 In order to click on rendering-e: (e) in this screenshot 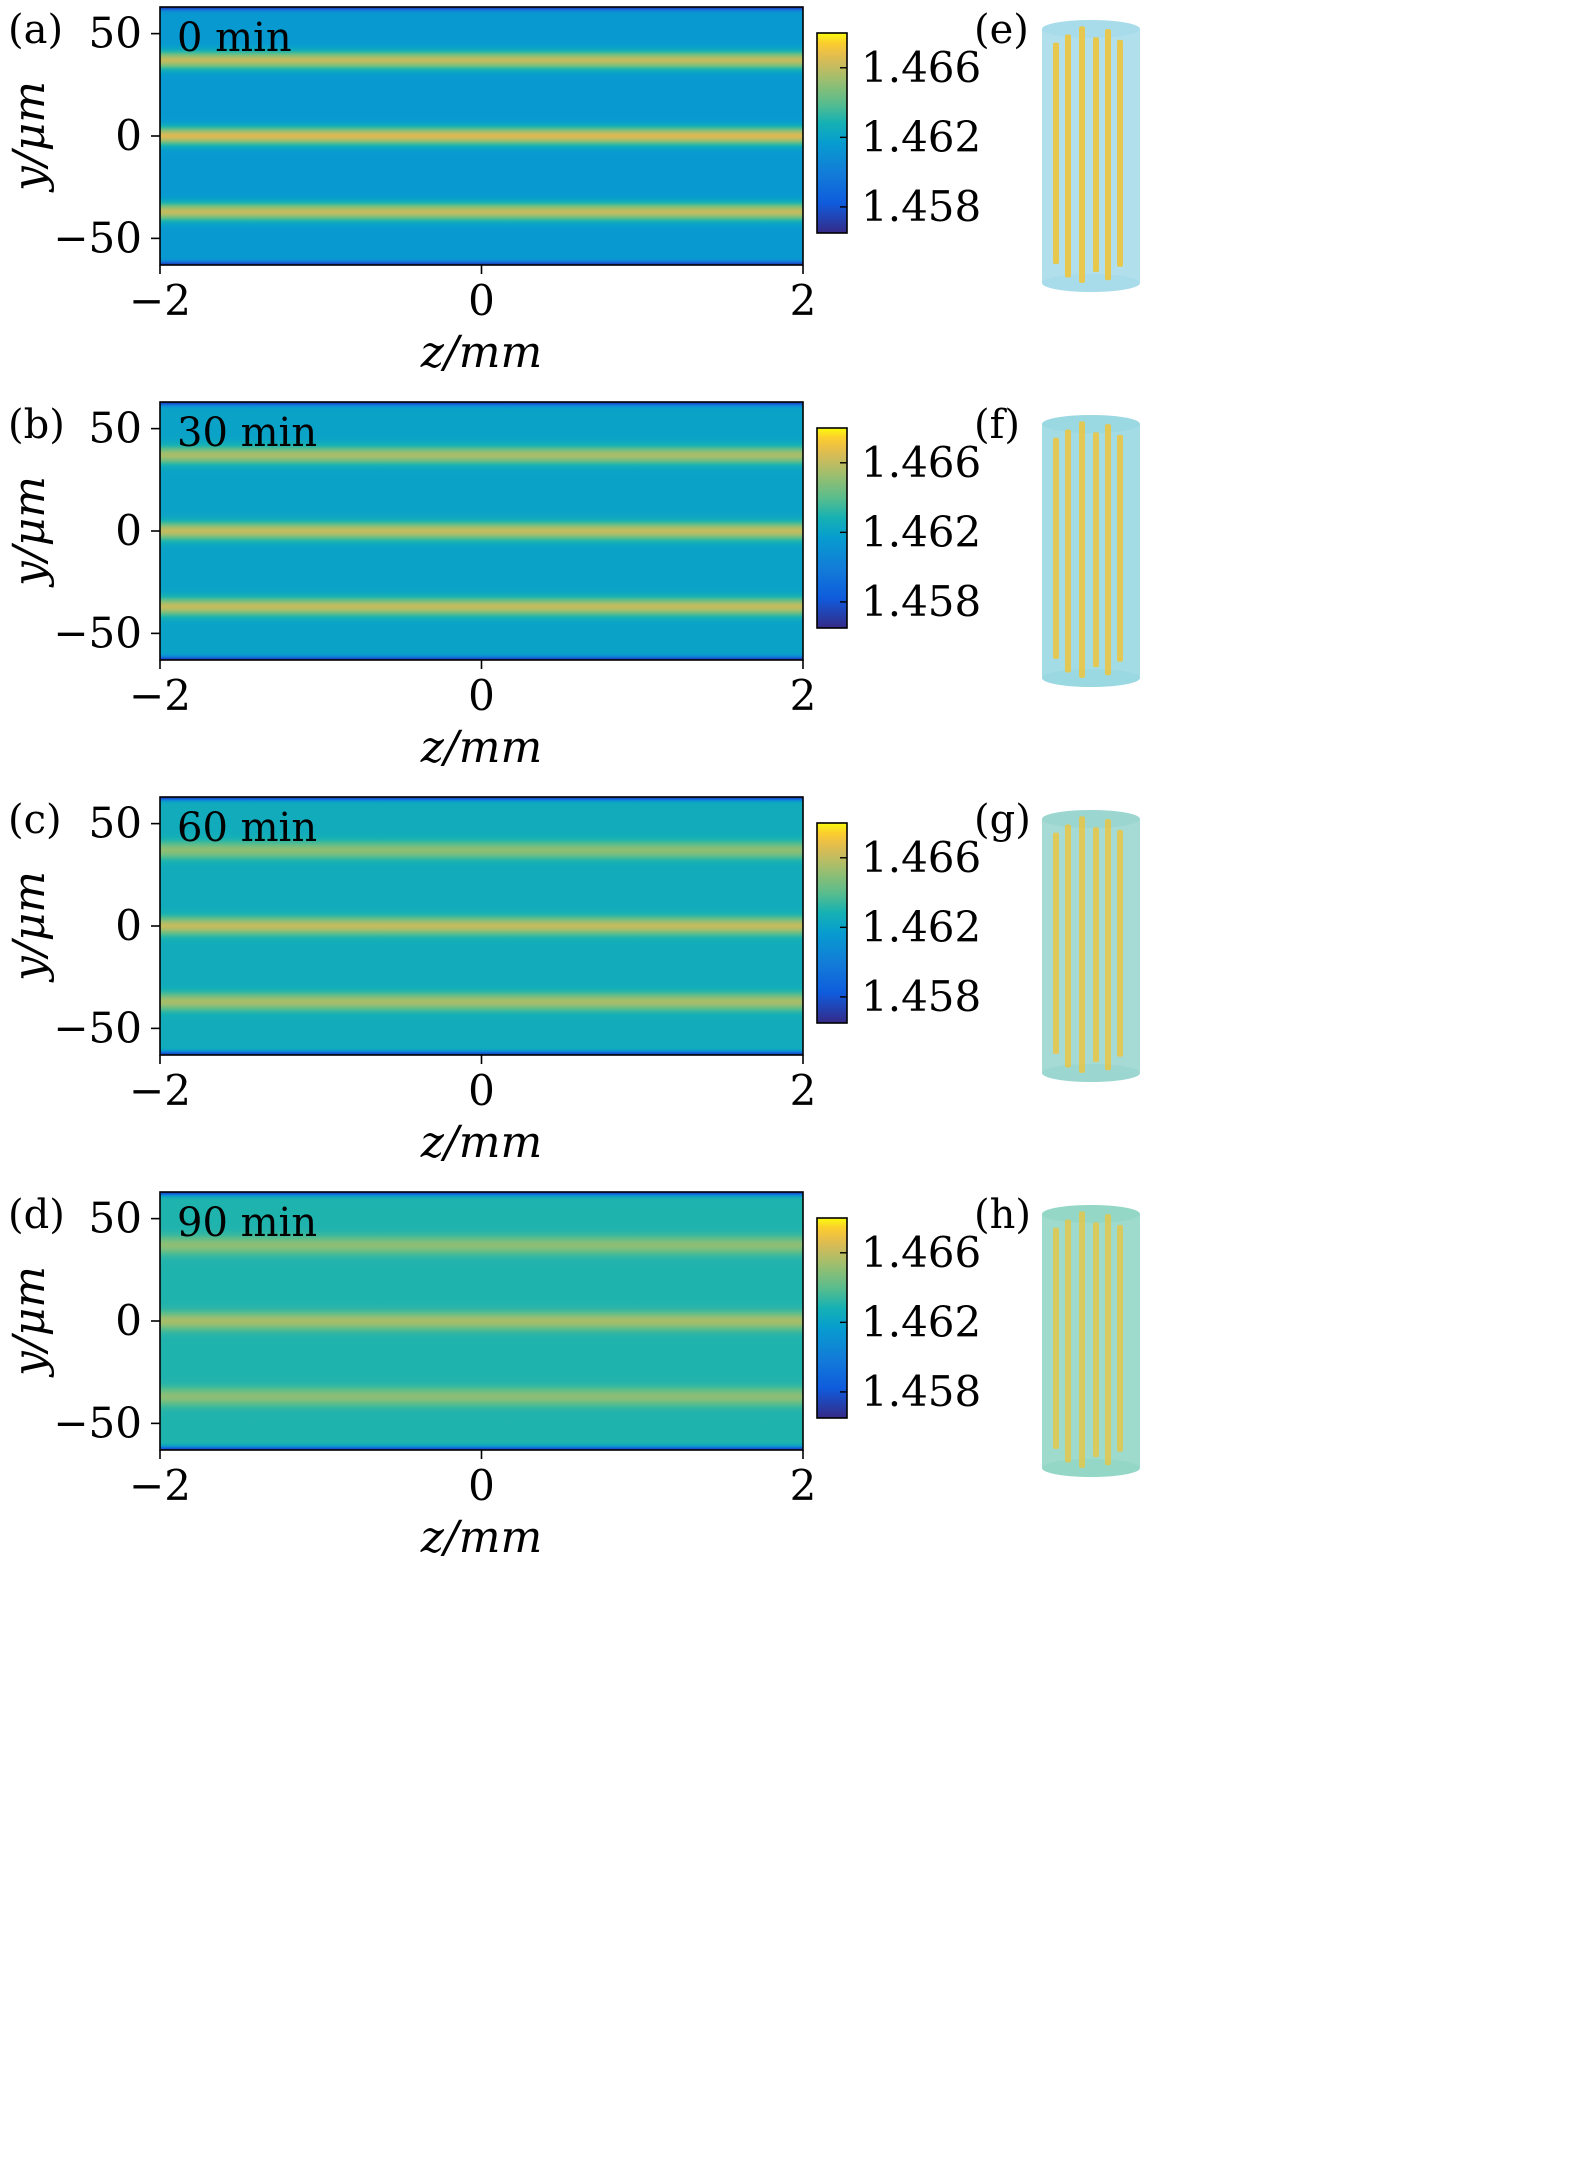, I will do `click(1057, 149)`.